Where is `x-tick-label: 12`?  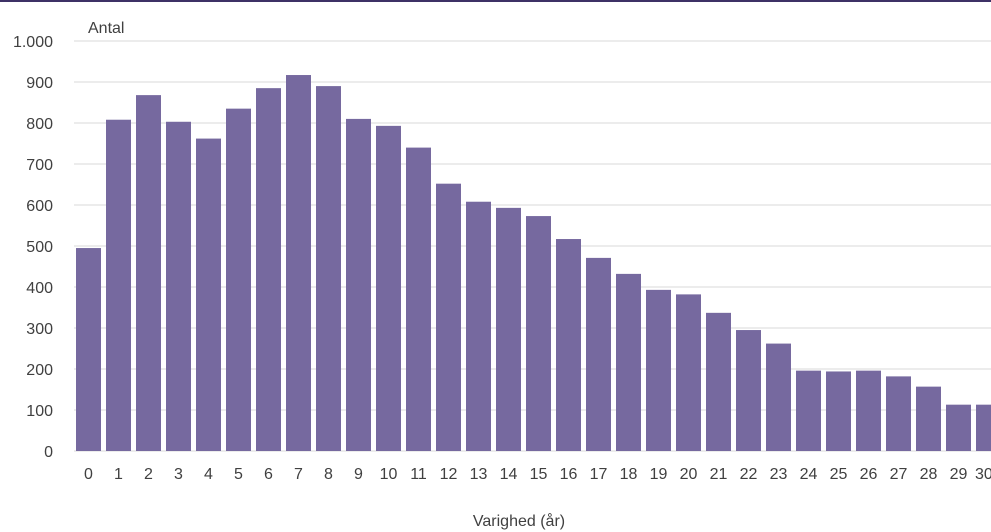
x-tick-label: 12 is located at coordinates (449, 474).